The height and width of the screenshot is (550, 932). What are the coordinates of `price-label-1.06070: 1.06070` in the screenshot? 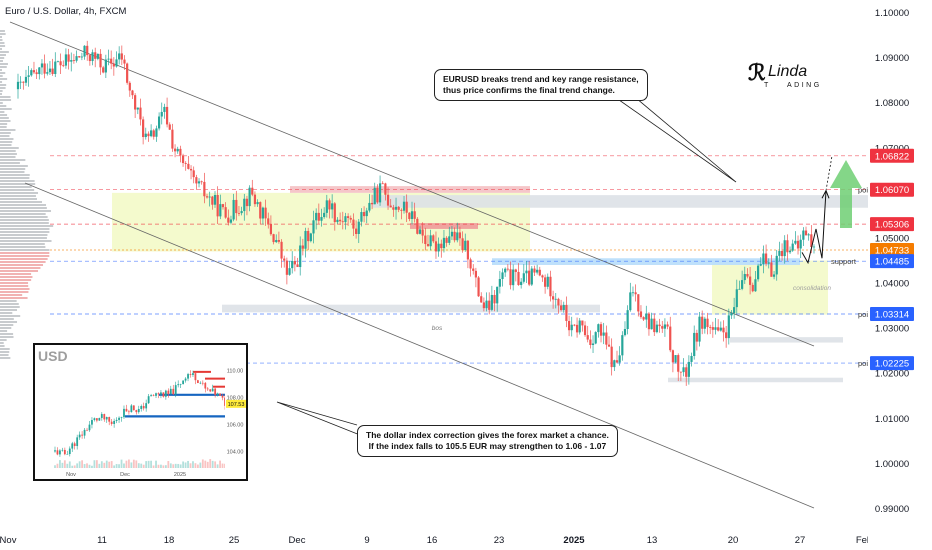 It's located at (892, 189).